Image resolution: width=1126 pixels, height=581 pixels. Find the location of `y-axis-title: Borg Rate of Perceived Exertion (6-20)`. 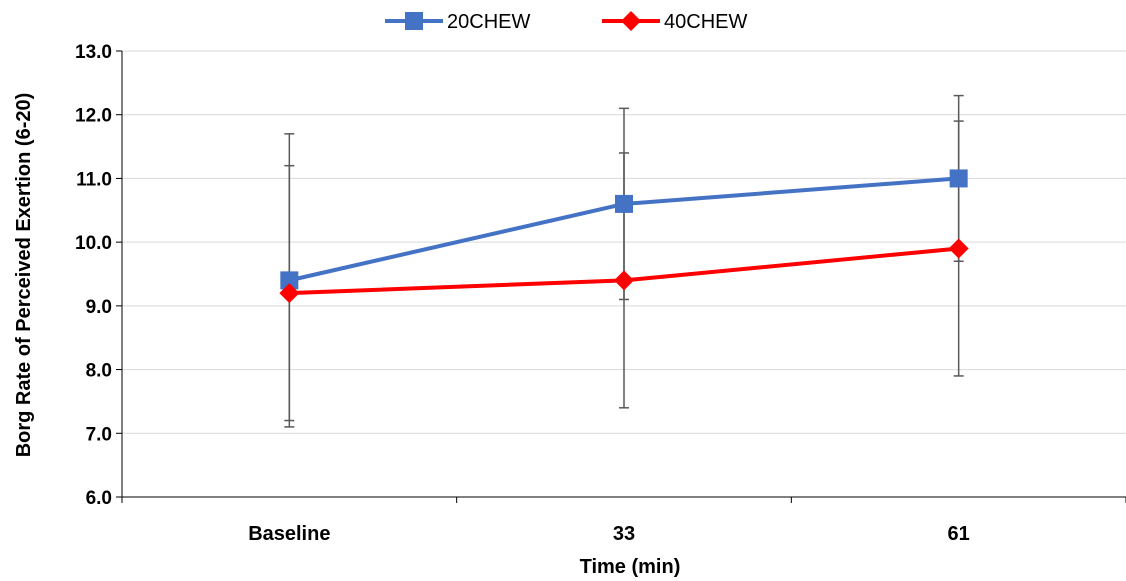

y-axis-title: Borg Rate of Perceived Exertion (6-20) is located at coordinates (24, 275).